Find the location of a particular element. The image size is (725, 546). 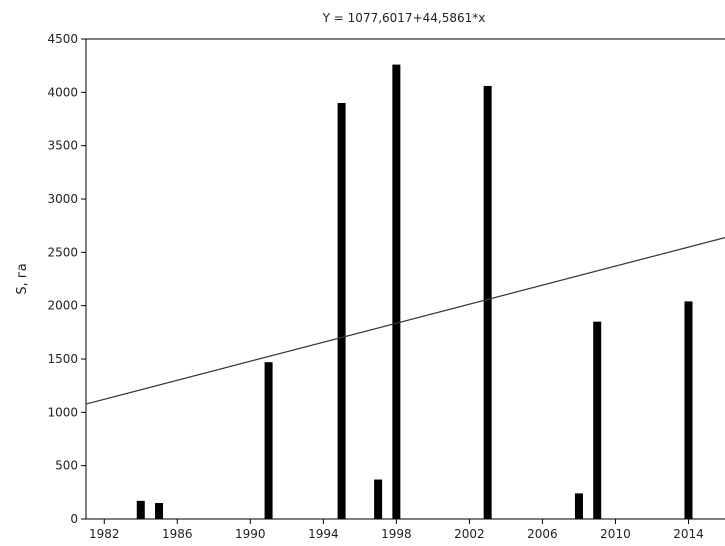

y-tick-label: 500 is located at coordinates (66, 466).